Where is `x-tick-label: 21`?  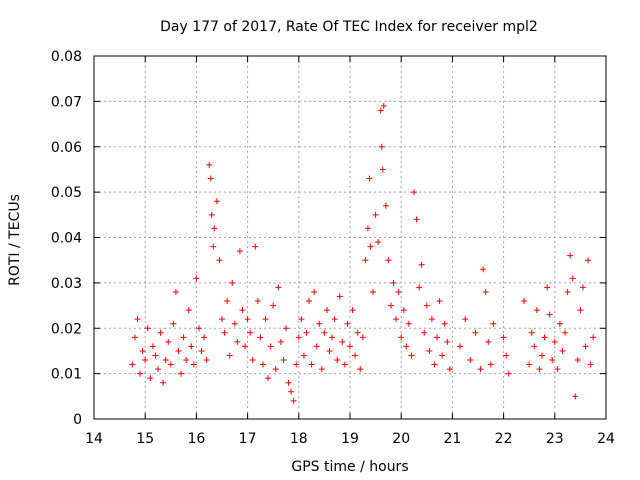
x-tick-label: 21 is located at coordinates (452, 439).